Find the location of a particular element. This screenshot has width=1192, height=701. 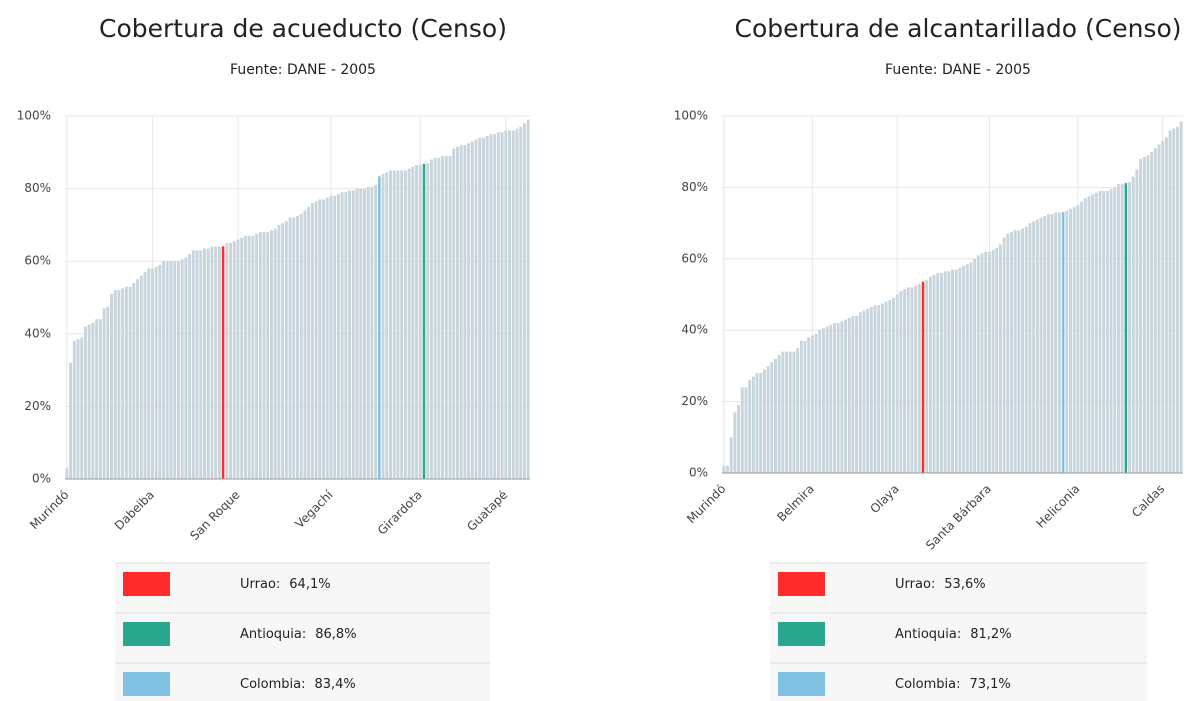

x-tick-label: Dabeiba is located at coordinates (134, 510).